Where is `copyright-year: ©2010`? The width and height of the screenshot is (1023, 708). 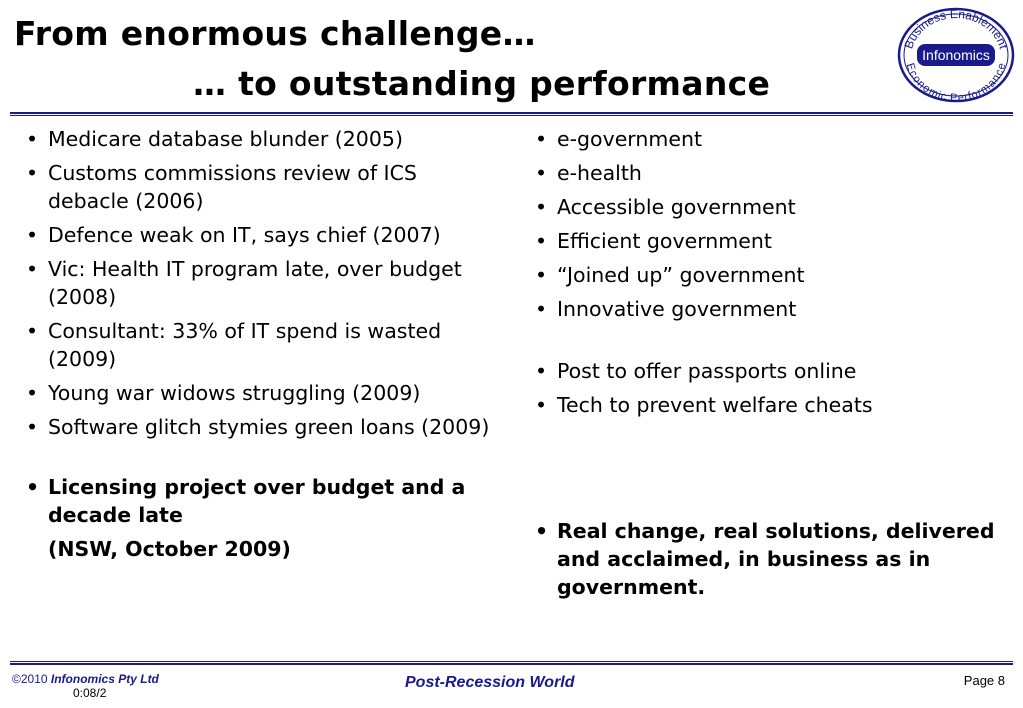
copyright-year: ©2010 is located at coordinates (30, 679).